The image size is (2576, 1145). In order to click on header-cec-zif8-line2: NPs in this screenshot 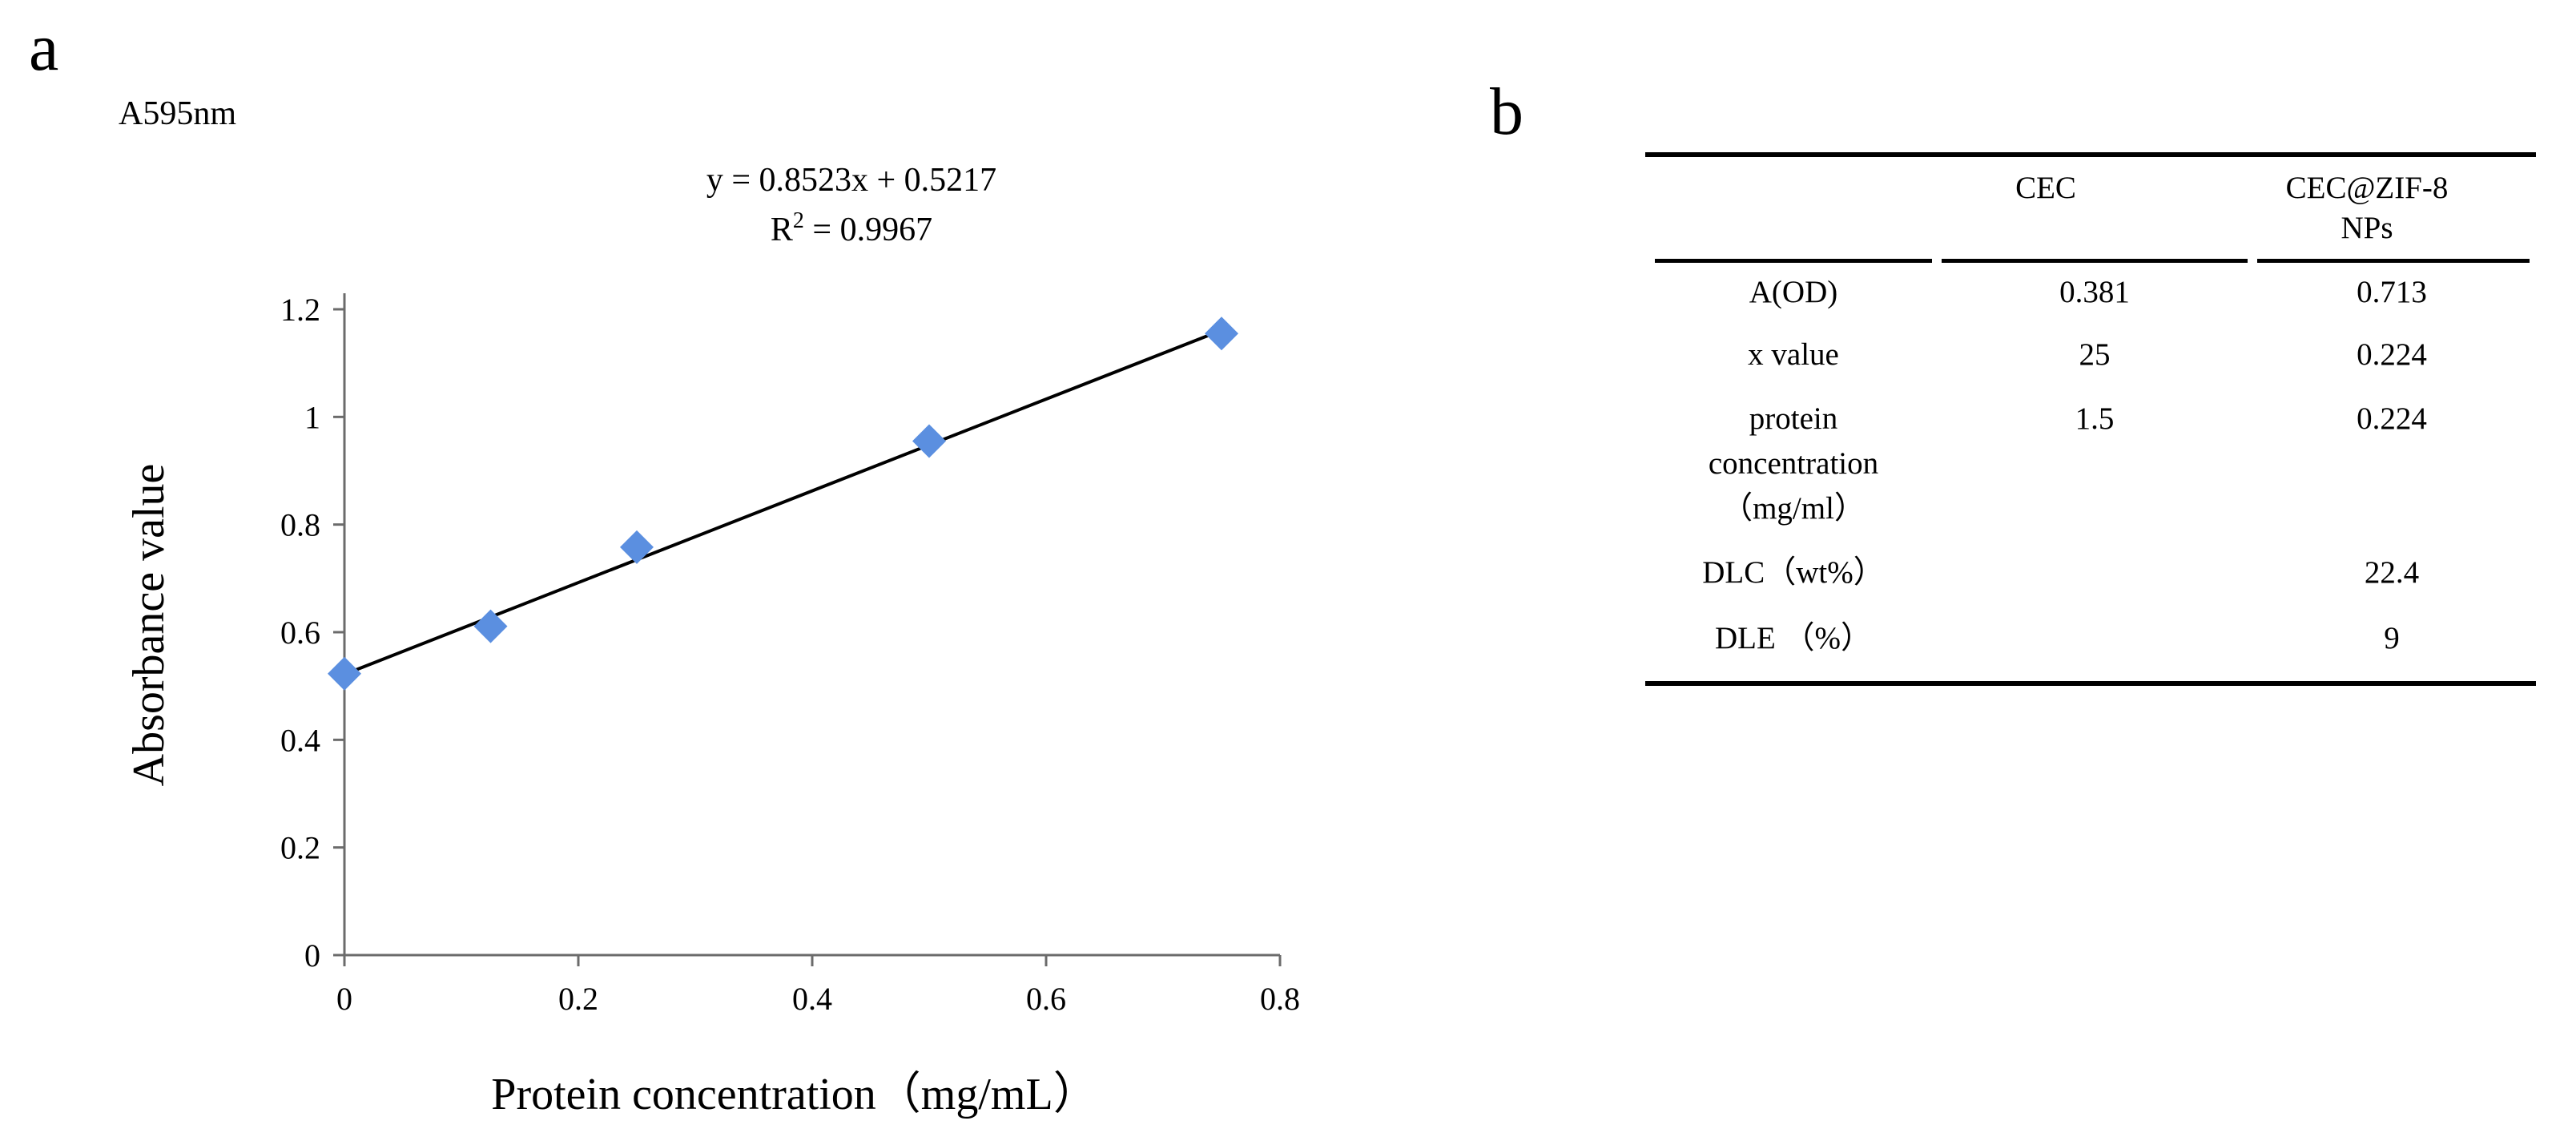, I will do `click(2367, 228)`.